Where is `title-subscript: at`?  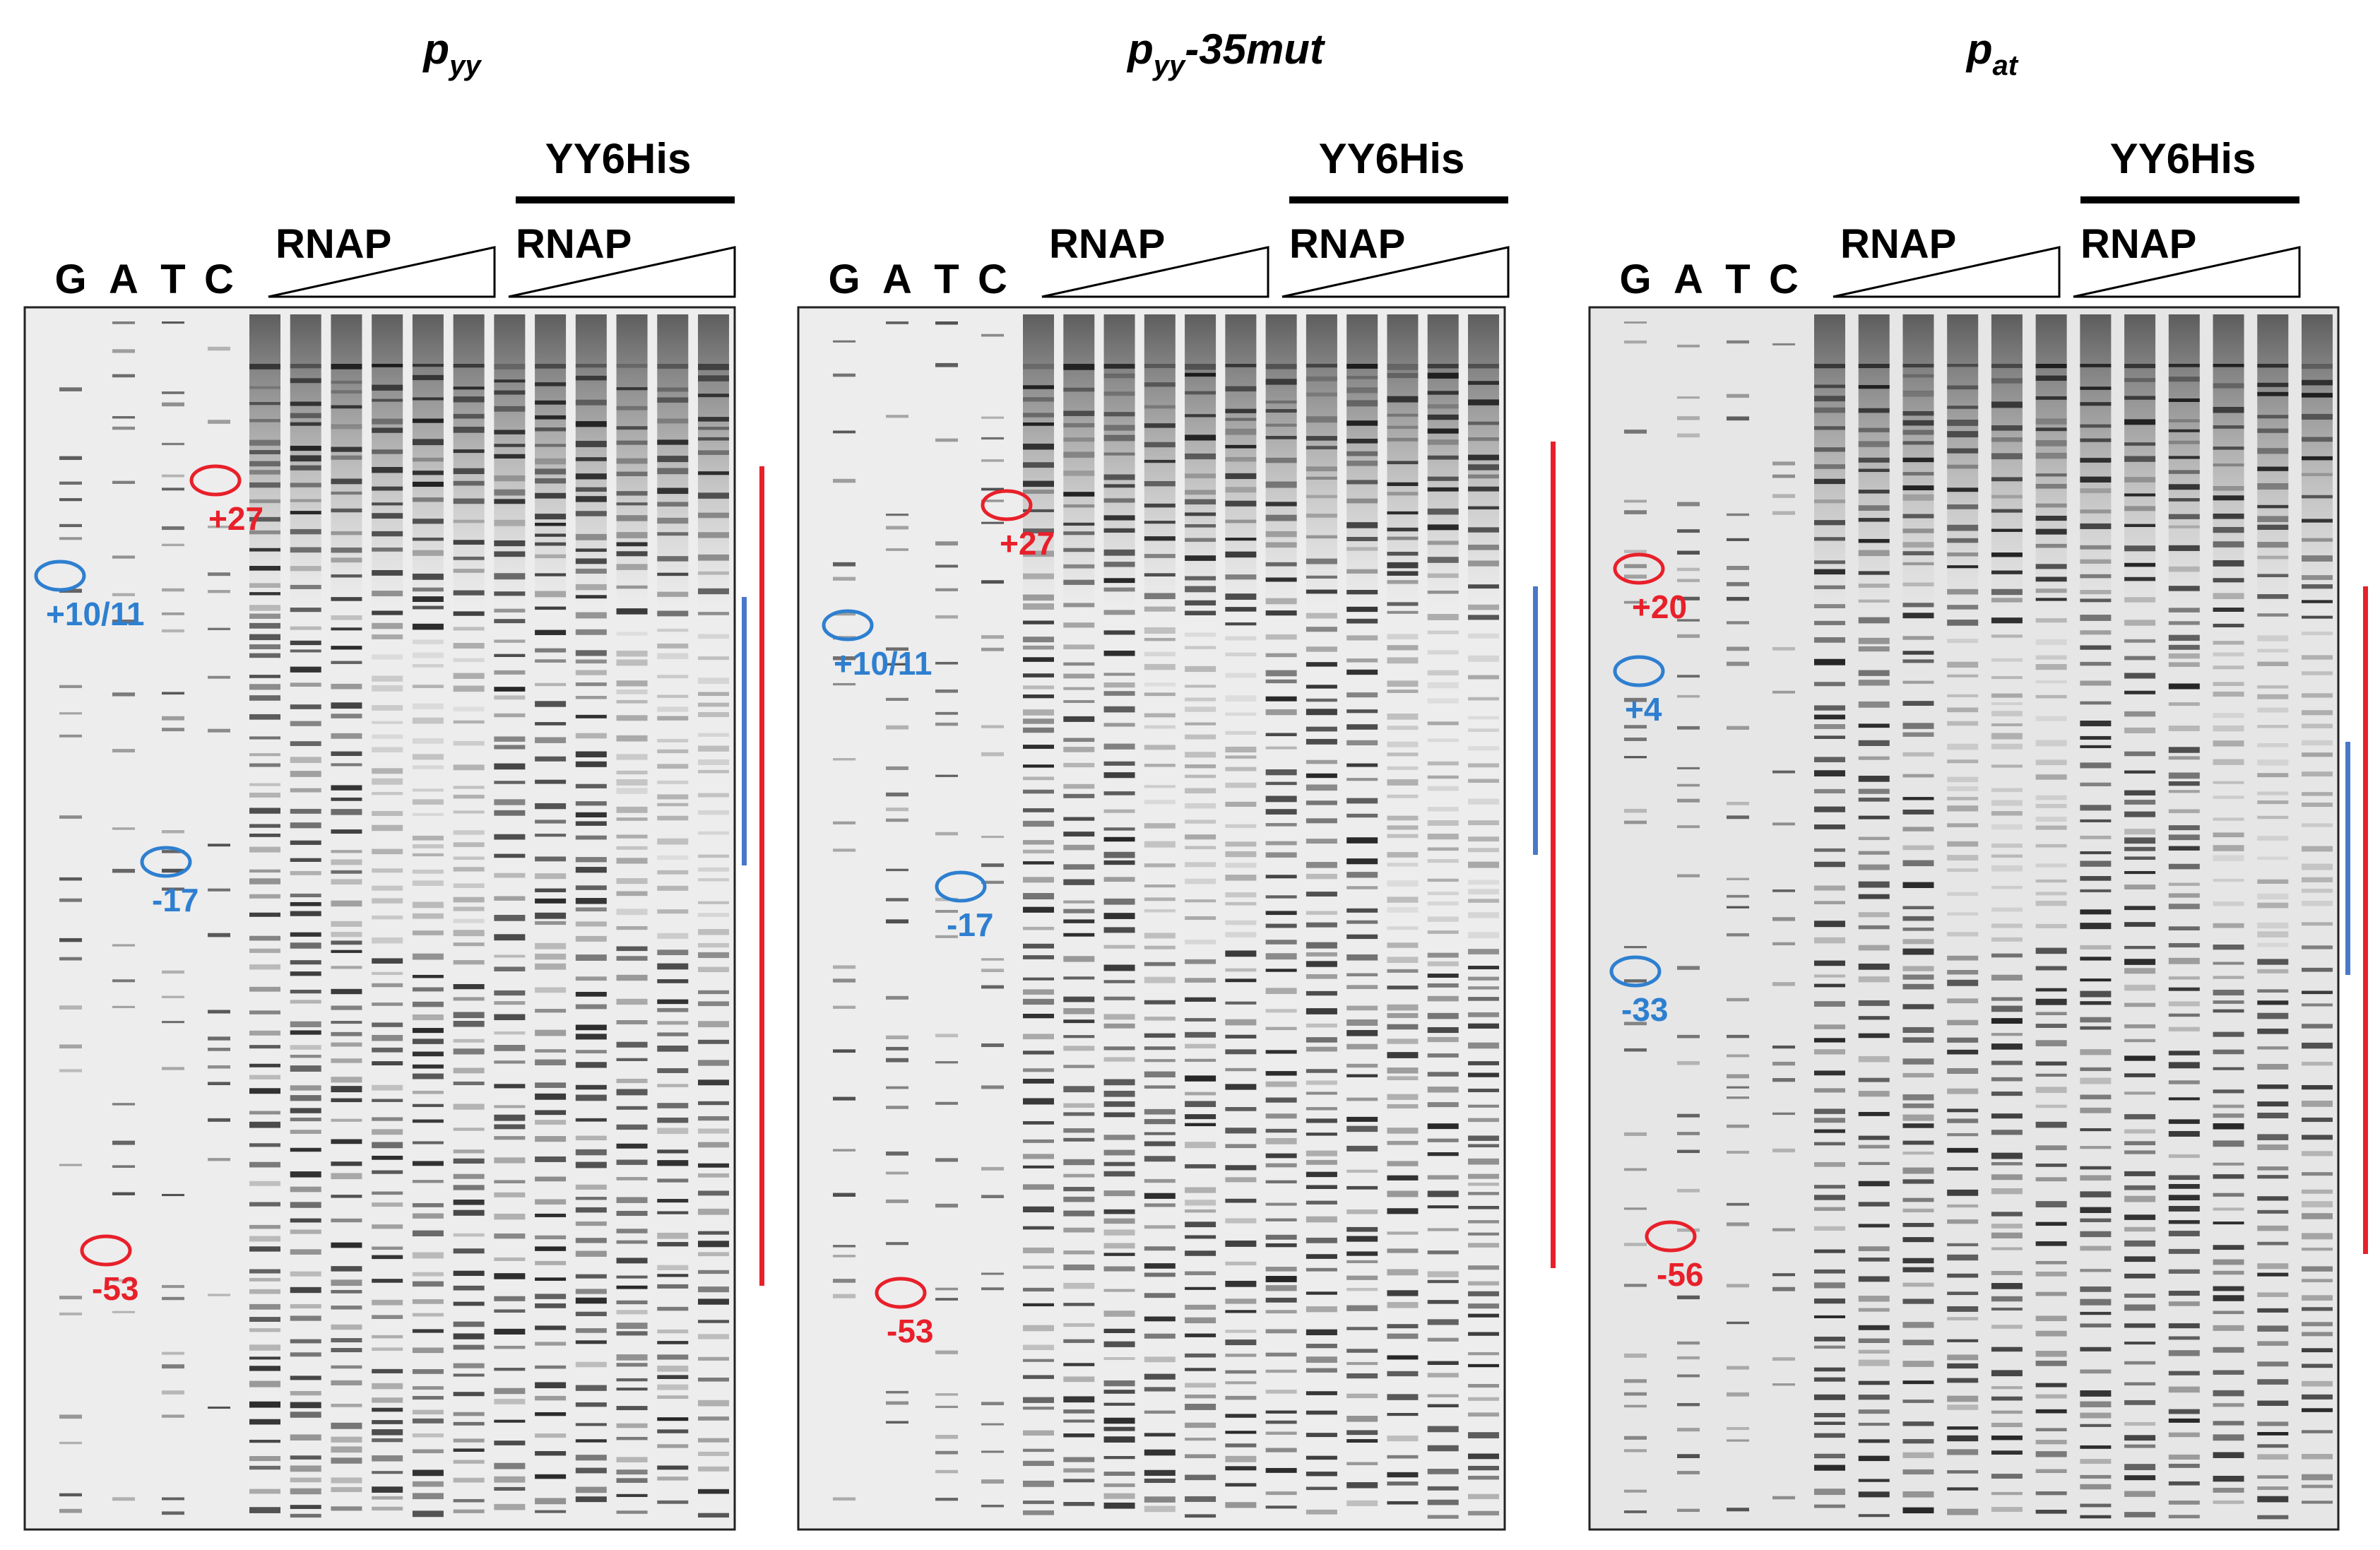 title-subscript: at is located at coordinates (2006, 65).